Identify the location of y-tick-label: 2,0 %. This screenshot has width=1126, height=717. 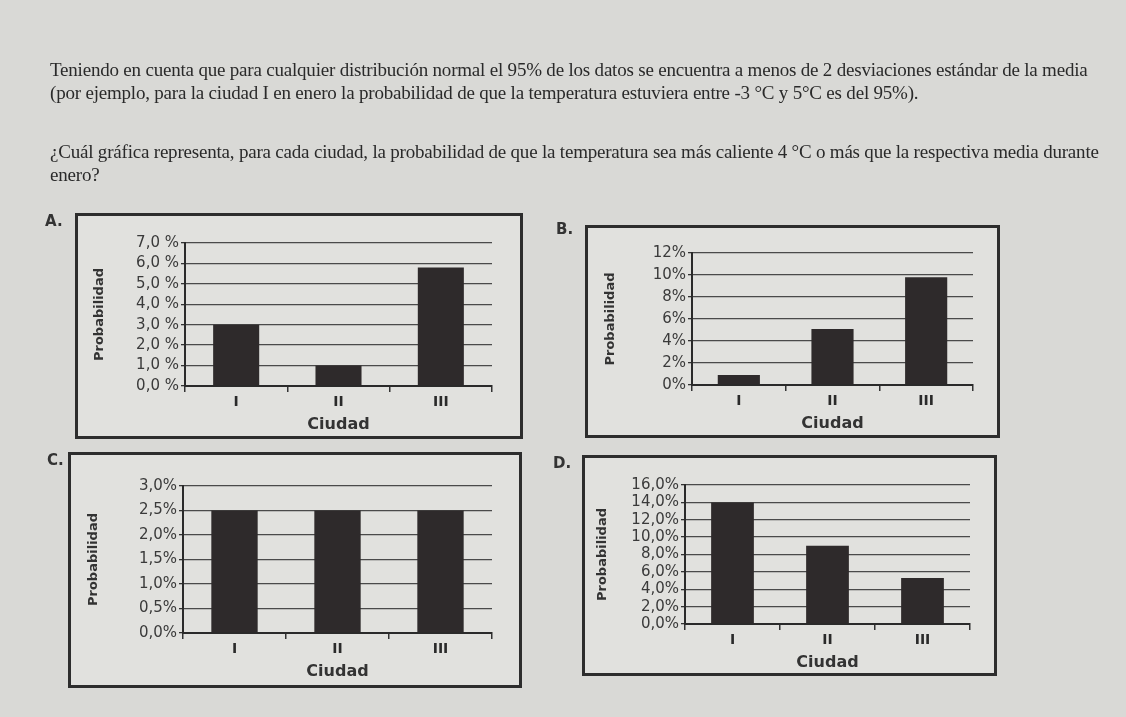
(157, 344).